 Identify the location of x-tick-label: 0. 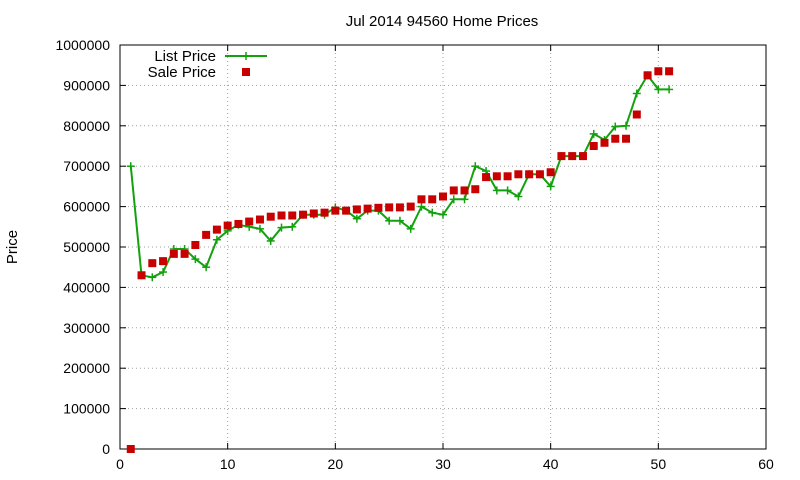
(120, 464).